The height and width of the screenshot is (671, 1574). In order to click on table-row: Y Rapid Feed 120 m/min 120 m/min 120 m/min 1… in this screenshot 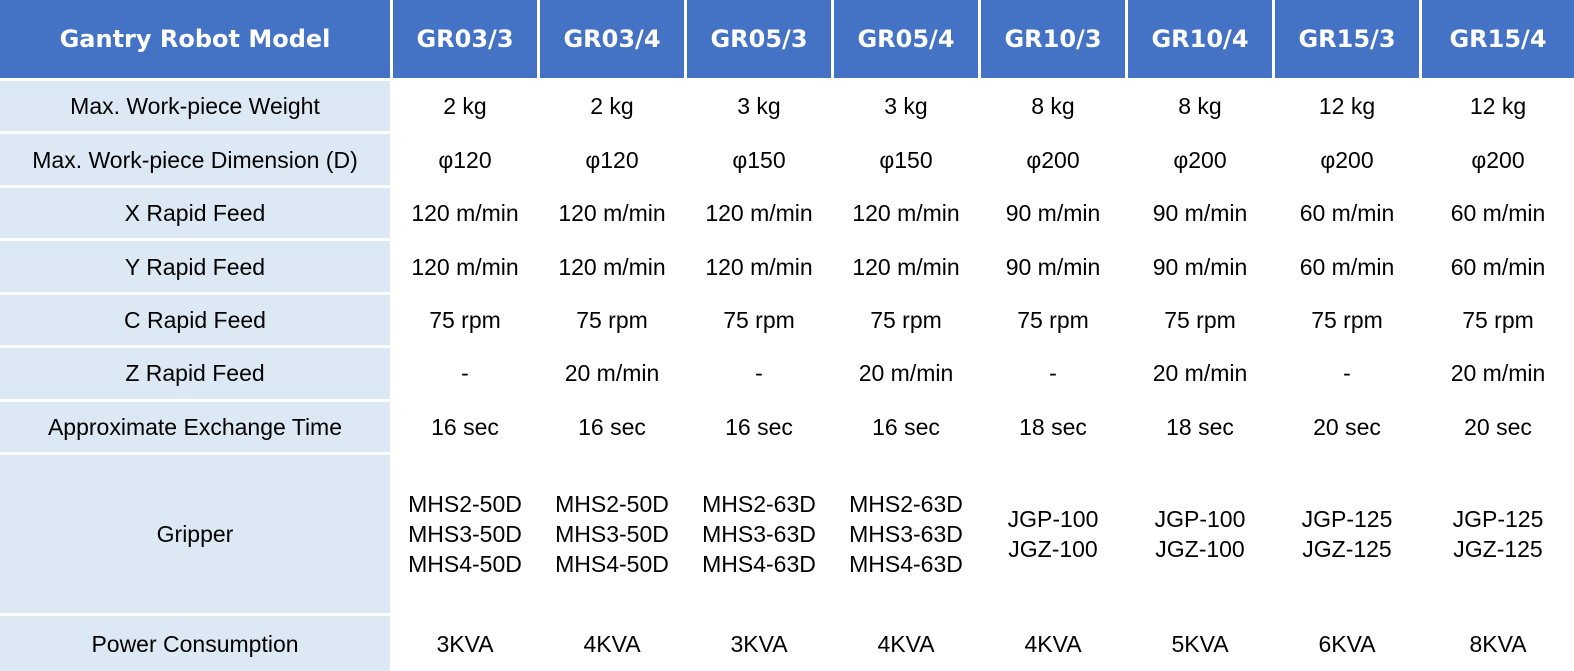, I will do `click(787, 268)`.